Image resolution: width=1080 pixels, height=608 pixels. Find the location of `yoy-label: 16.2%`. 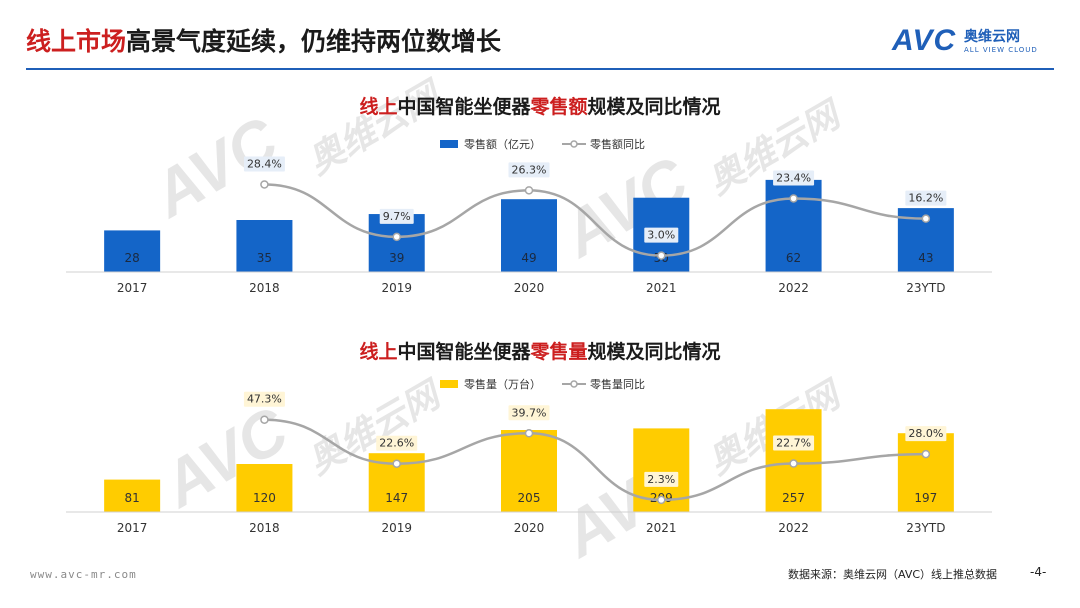

yoy-label: 16.2% is located at coordinates (925, 198).